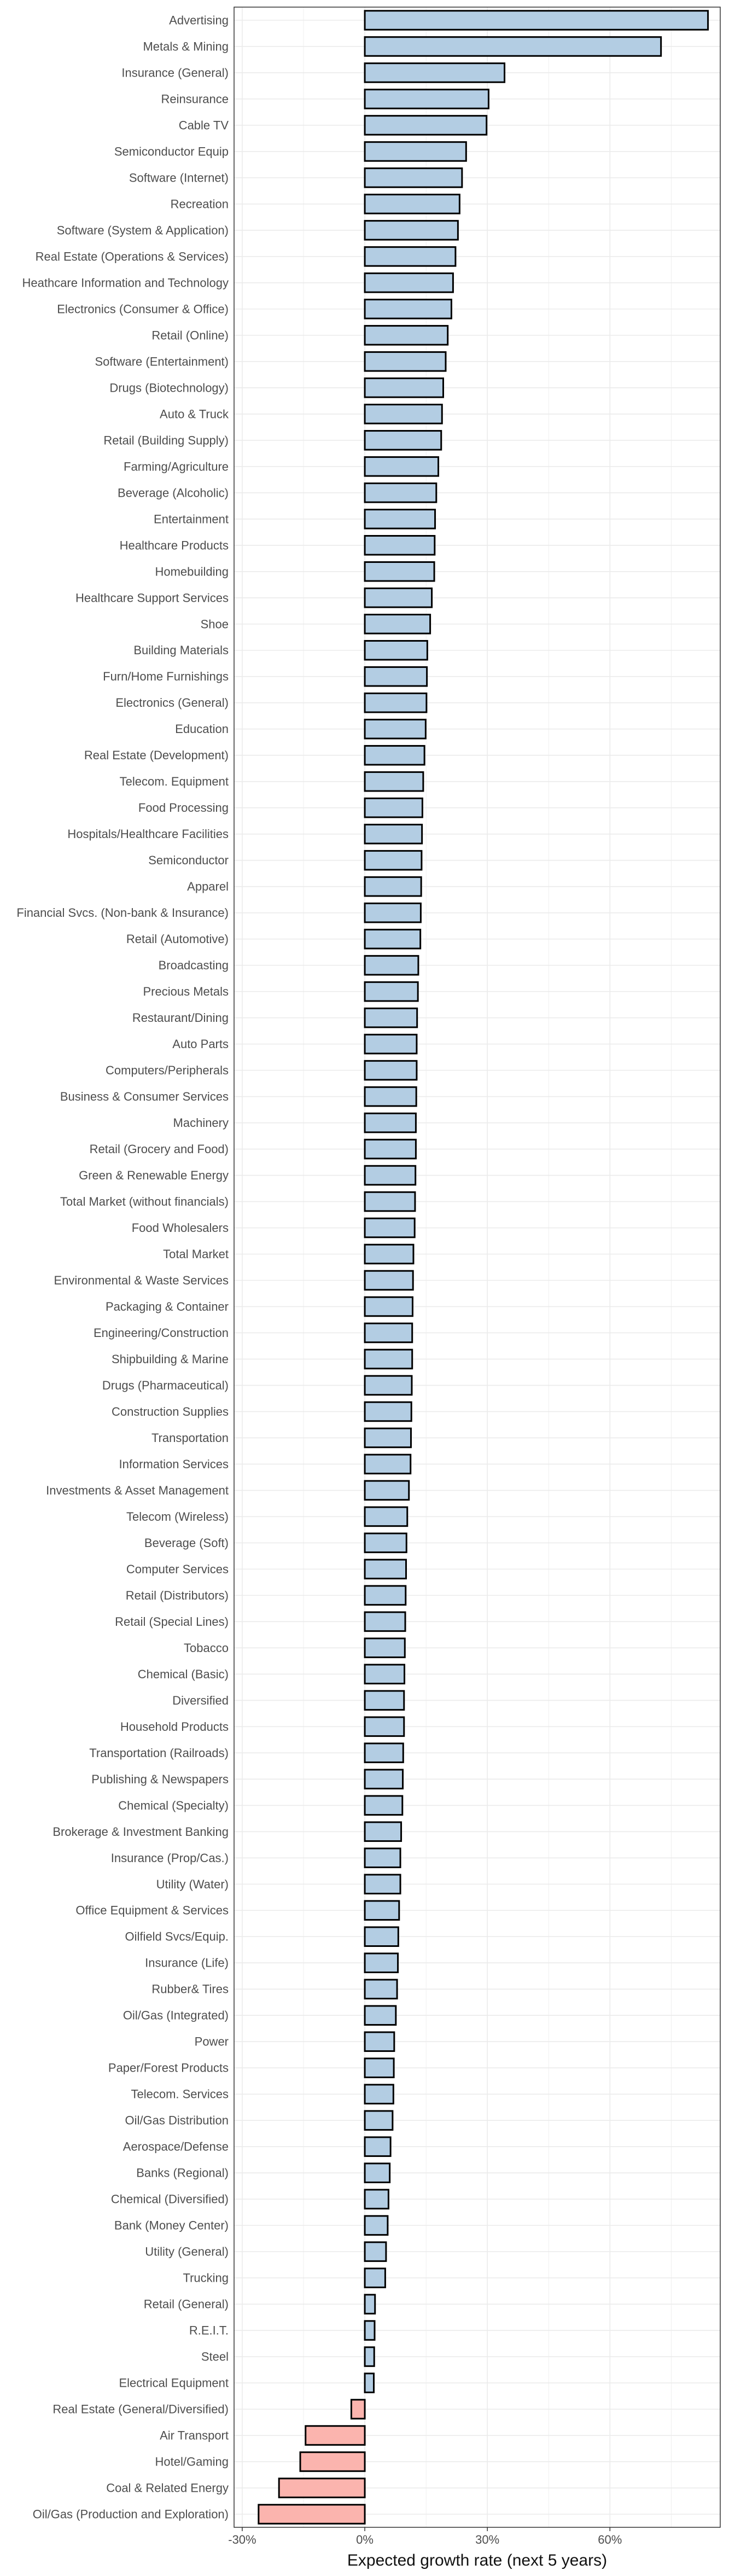 Image resolution: width=735 pixels, height=2576 pixels. What do you see at coordinates (173, 492) in the screenshot?
I see `category-label: Beverage (Alcoholic)` at bounding box center [173, 492].